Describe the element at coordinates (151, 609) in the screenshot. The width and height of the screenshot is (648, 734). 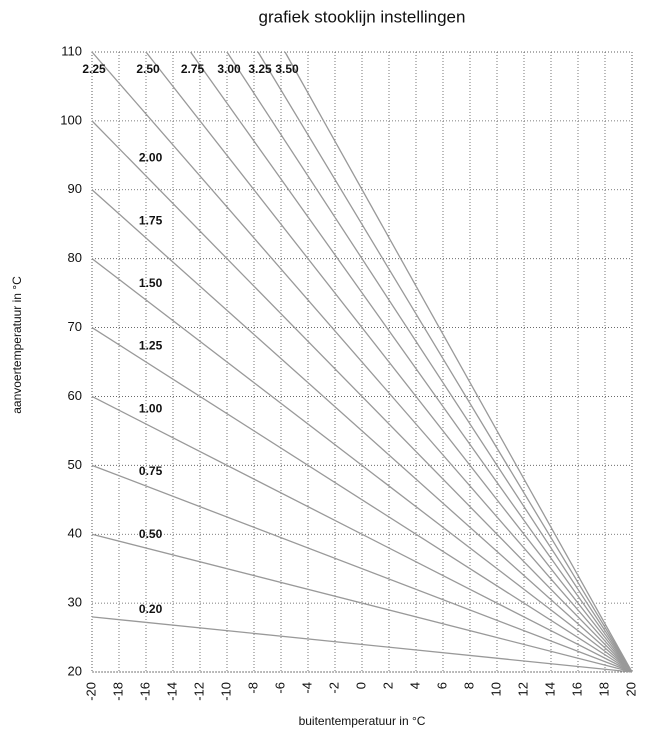
I see `curve-label: 0.20` at that location.